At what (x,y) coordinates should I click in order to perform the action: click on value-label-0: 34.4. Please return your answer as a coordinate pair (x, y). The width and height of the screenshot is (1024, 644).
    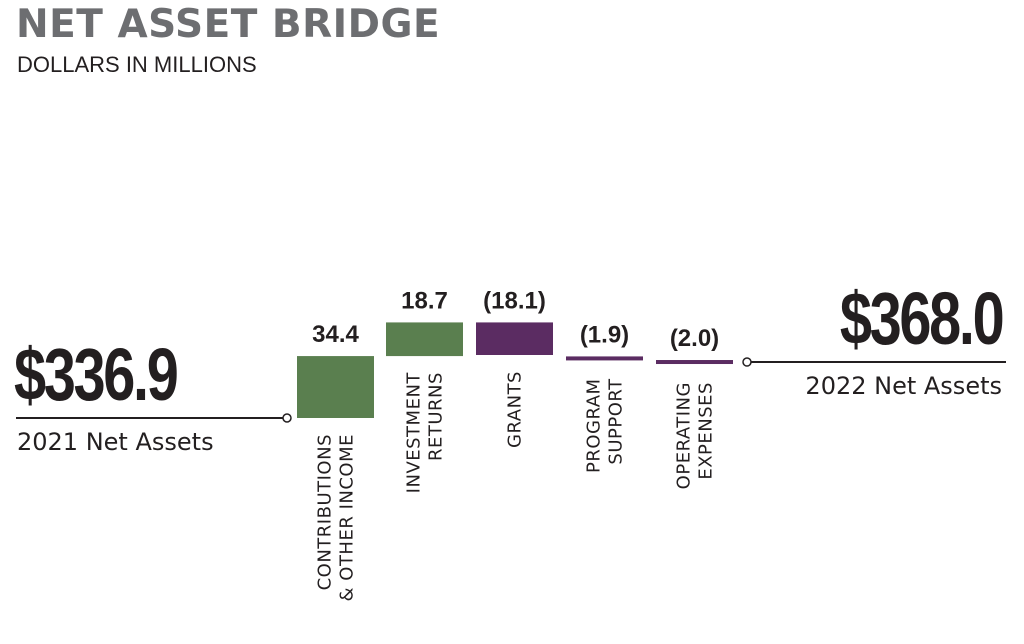
    Looking at the image, I should click on (335, 334).